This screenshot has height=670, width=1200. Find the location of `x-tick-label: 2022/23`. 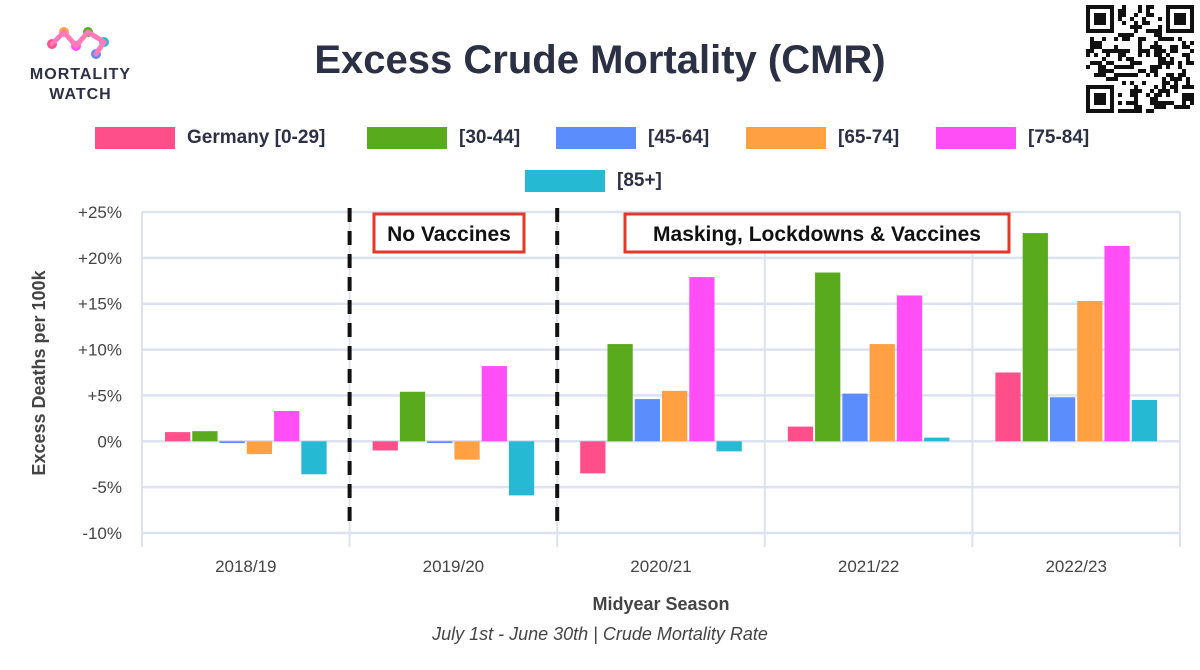

x-tick-label: 2022/23 is located at coordinates (1075, 566).